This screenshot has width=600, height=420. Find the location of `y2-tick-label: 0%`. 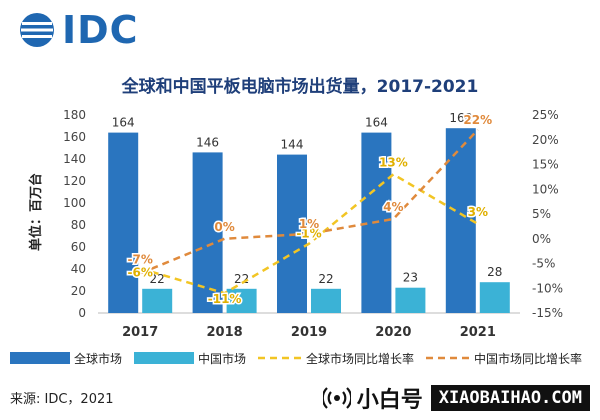

y2-tick-label: 0% is located at coordinates (541, 239).